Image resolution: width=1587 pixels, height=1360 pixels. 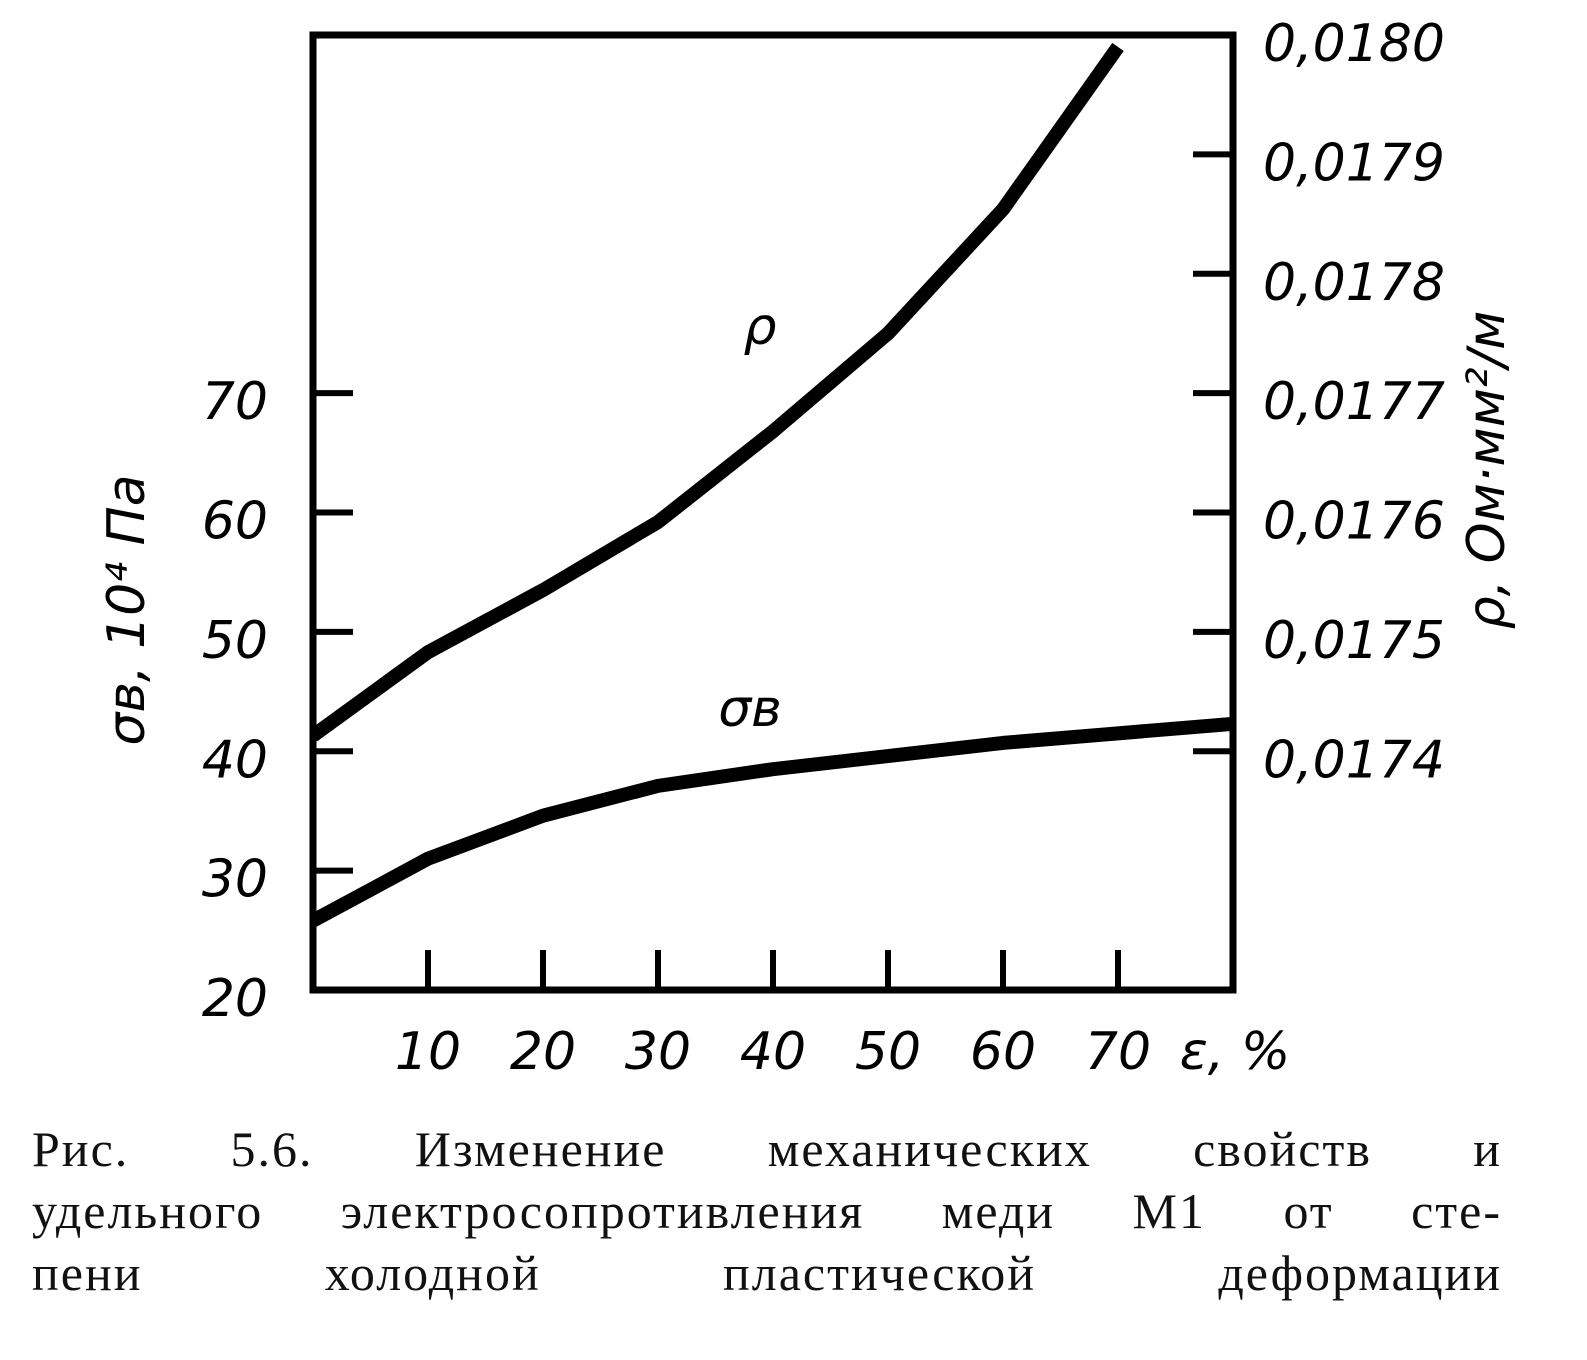 I want to click on y2-axis-label: ρ, Ом·мм²/м, so click(x=1487, y=470).